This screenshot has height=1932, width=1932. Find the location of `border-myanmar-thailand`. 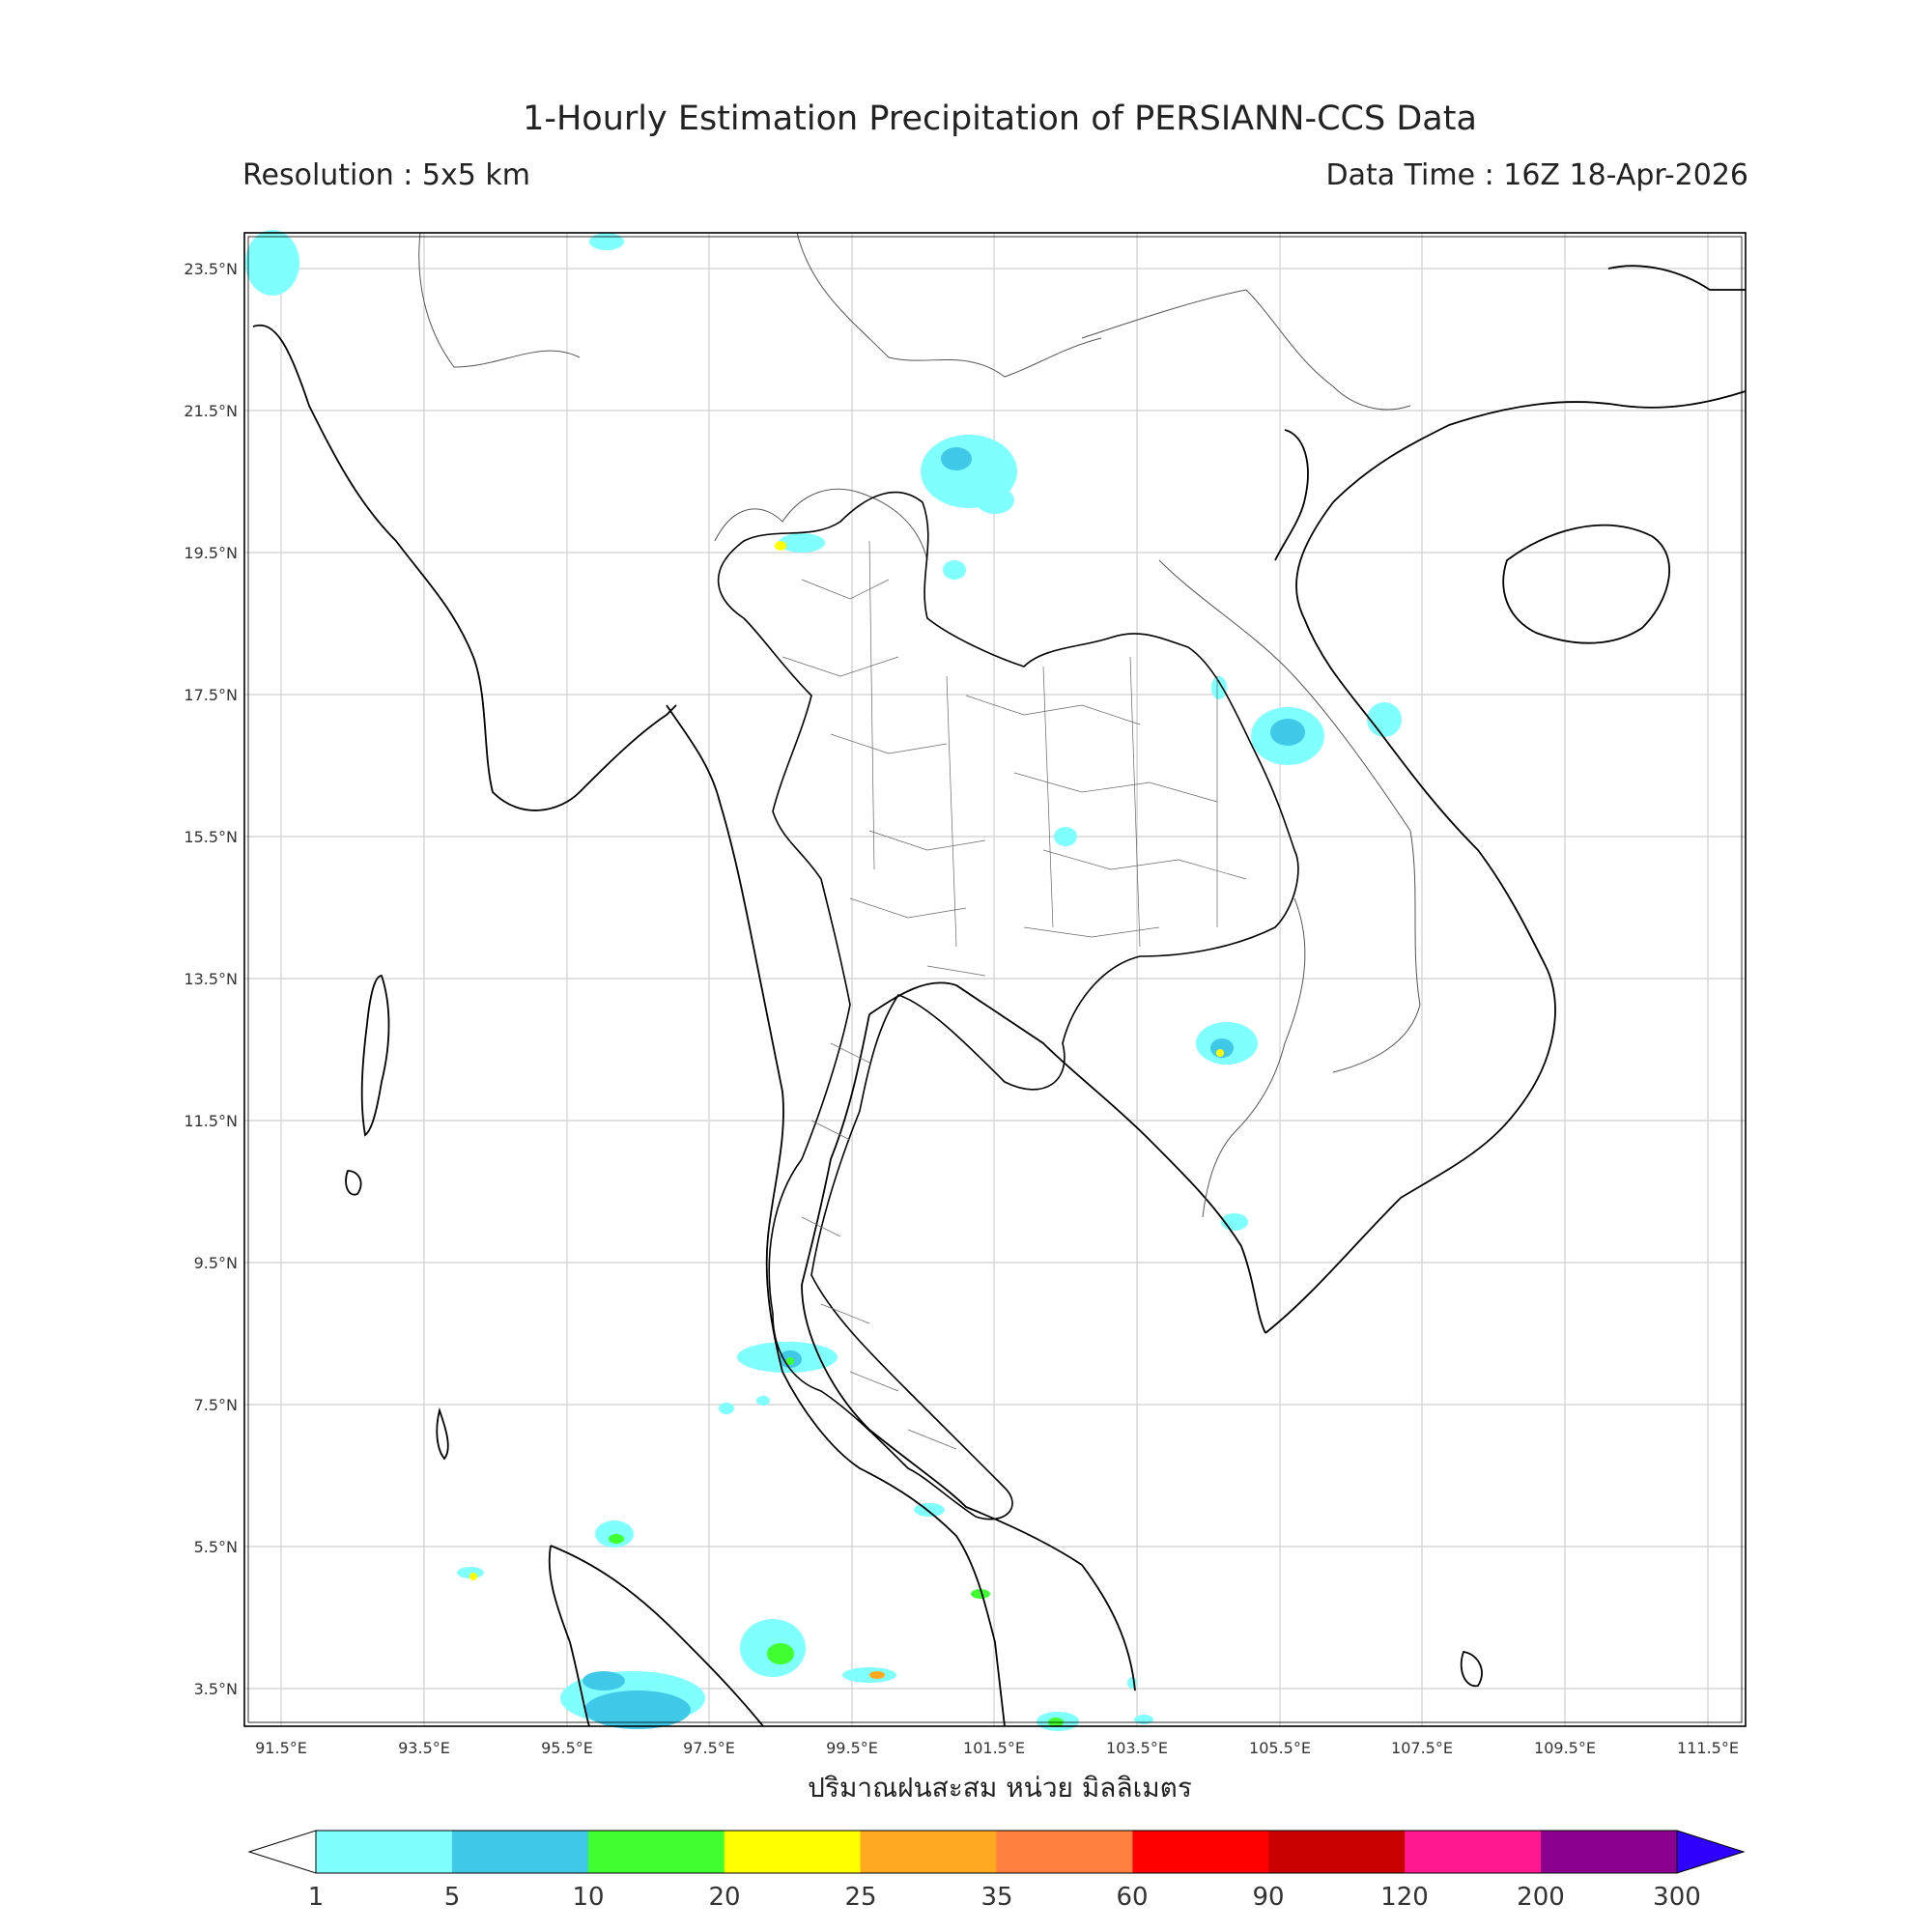

border-myanmar-thailand is located at coordinates (821, 524).